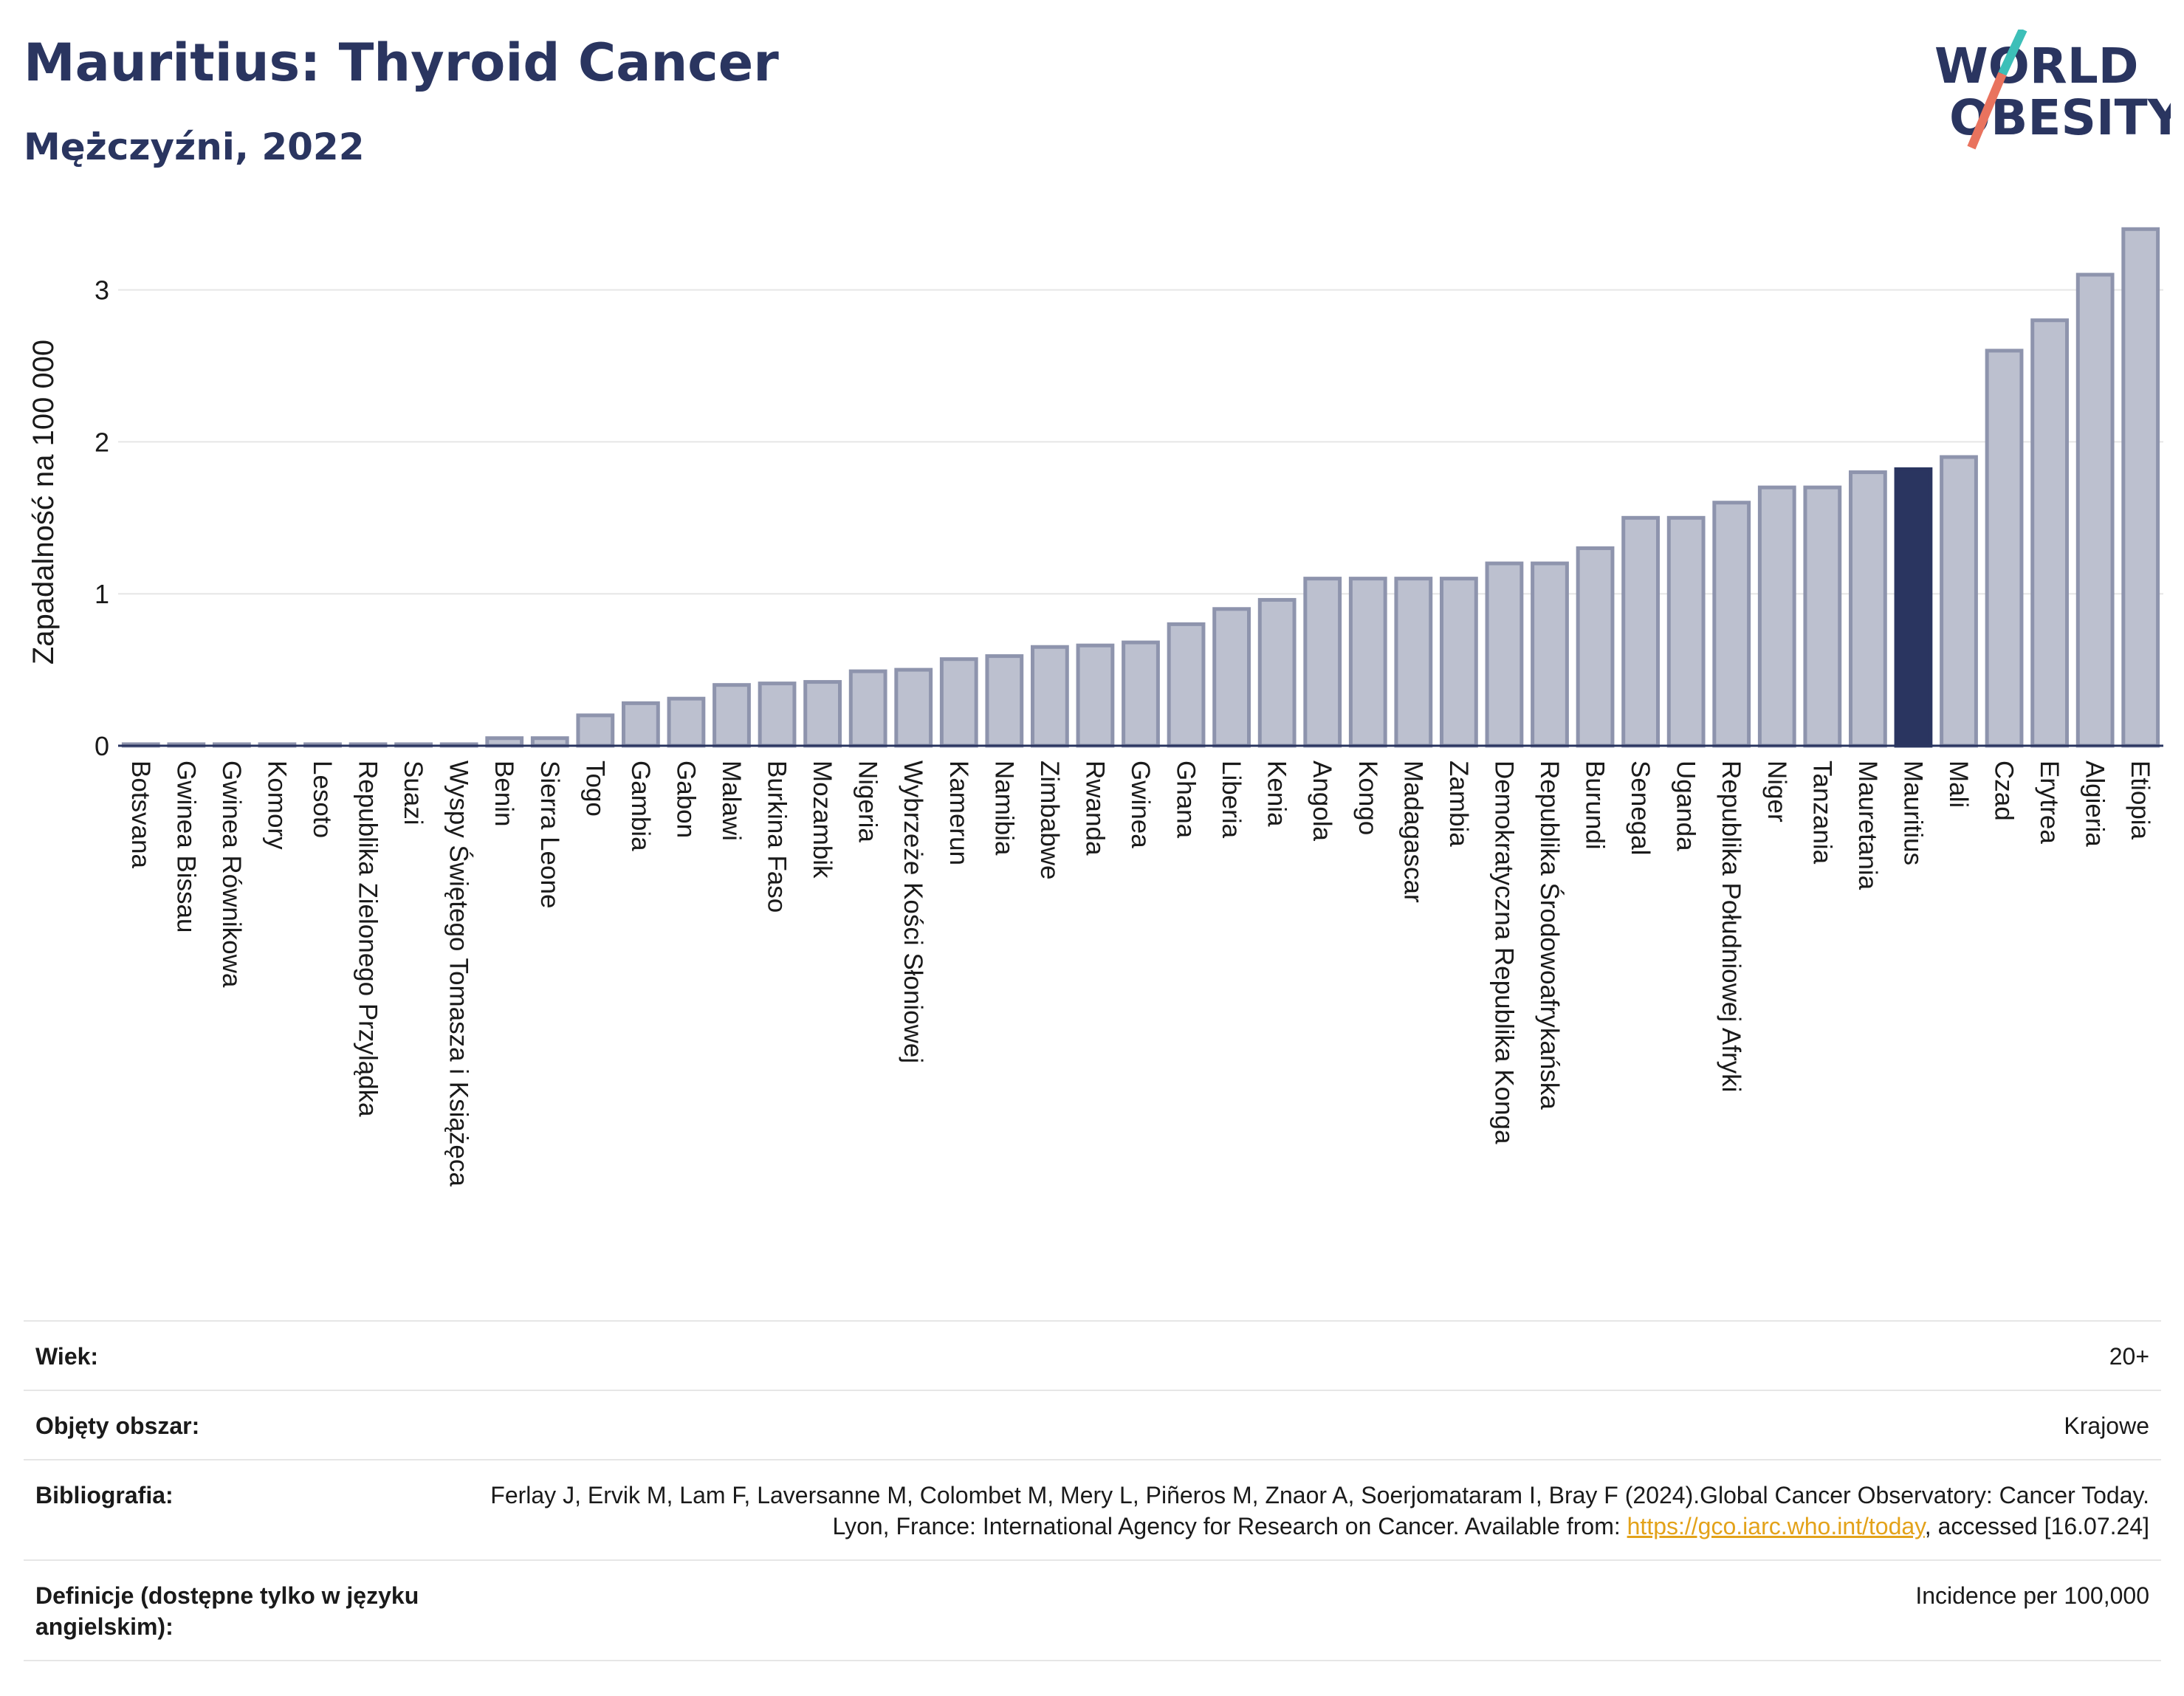 Image resolution: width=2184 pixels, height=1696 pixels. Describe the element at coordinates (277, 805) in the screenshot. I see `x-tick-label: Komory` at that location.